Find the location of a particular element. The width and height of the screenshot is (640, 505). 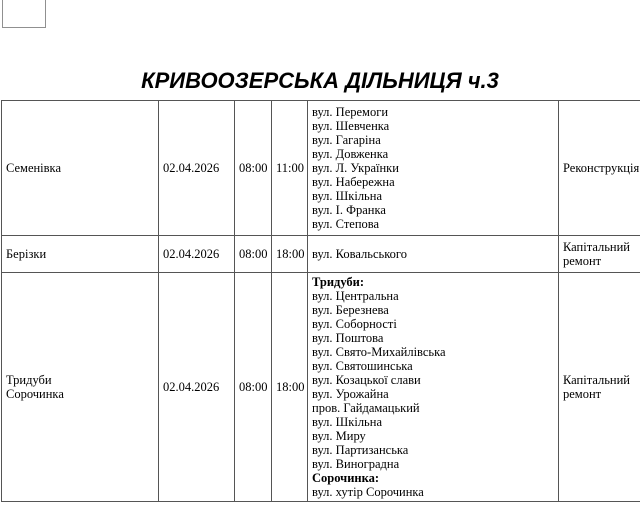

settlement-cell: Тридуби Сорочинка is located at coordinates (80, 387).